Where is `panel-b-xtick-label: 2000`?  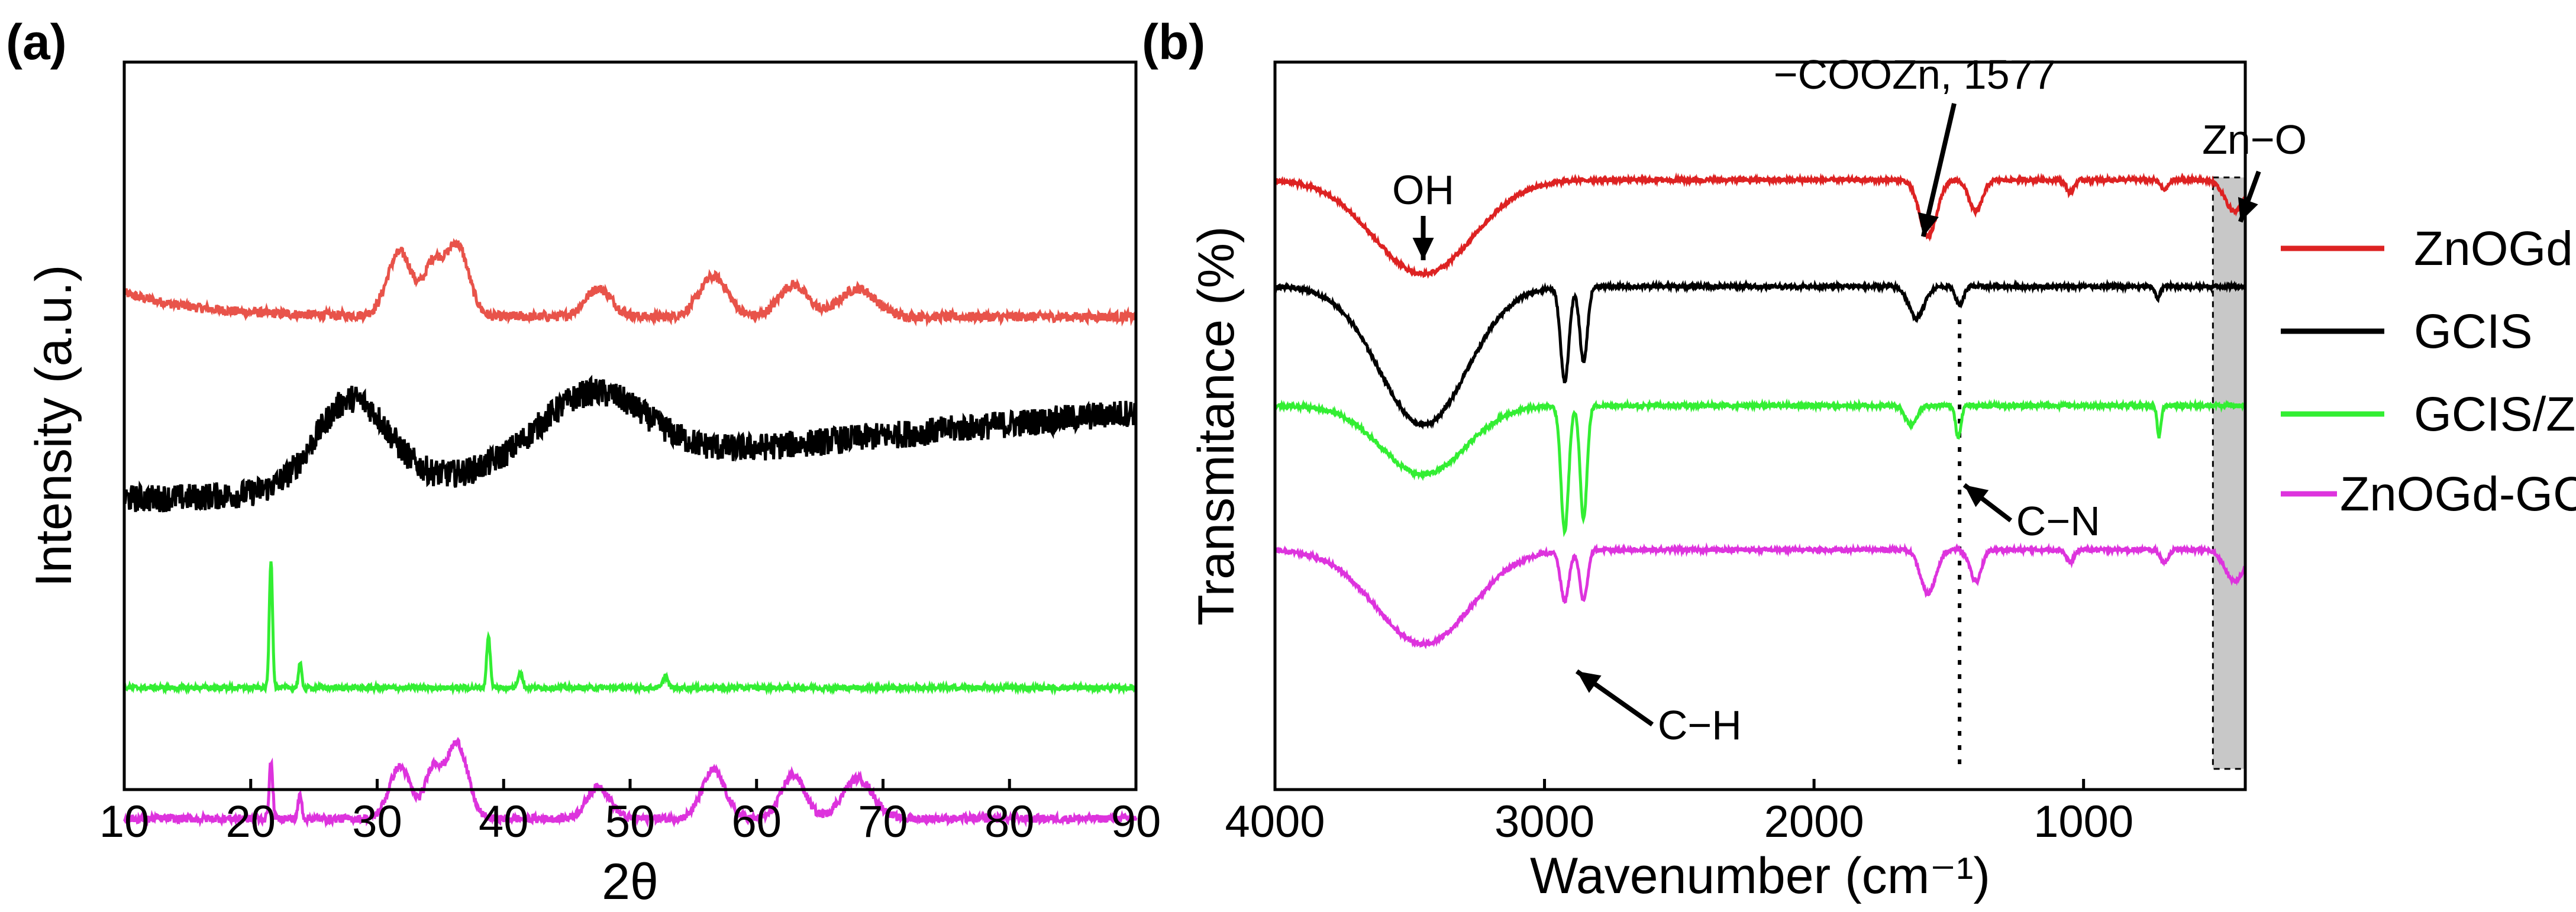
panel-b-xtick-label: 2000 is located at coordinates (1814, 822).